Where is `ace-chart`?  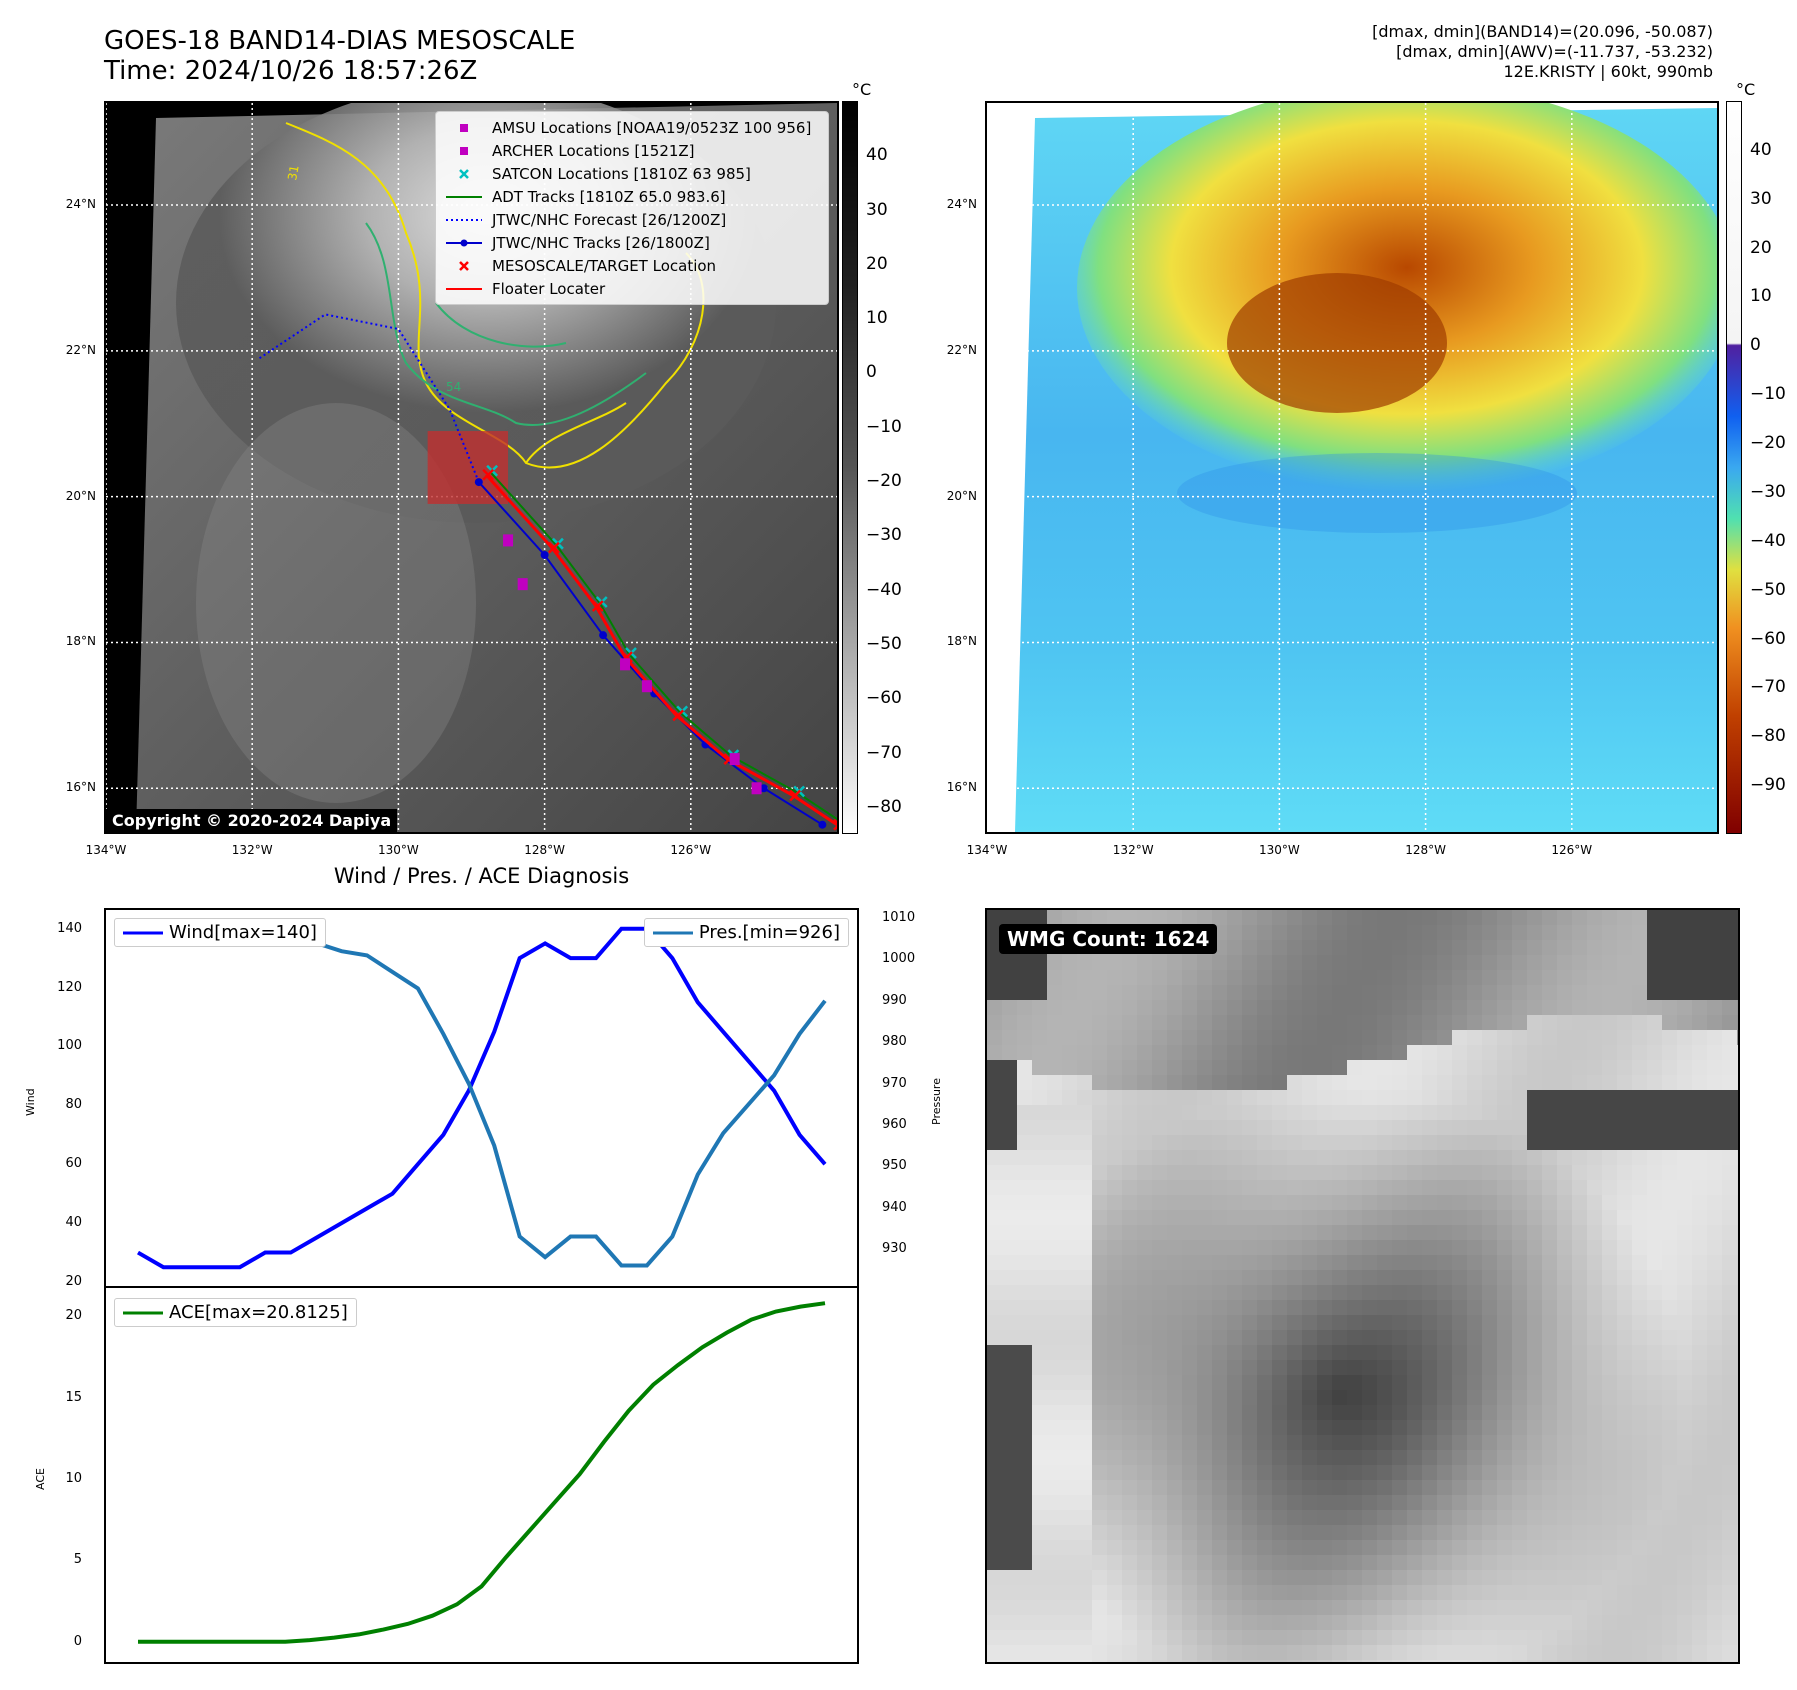 ace-chart is located at coordinates (482, 1472).